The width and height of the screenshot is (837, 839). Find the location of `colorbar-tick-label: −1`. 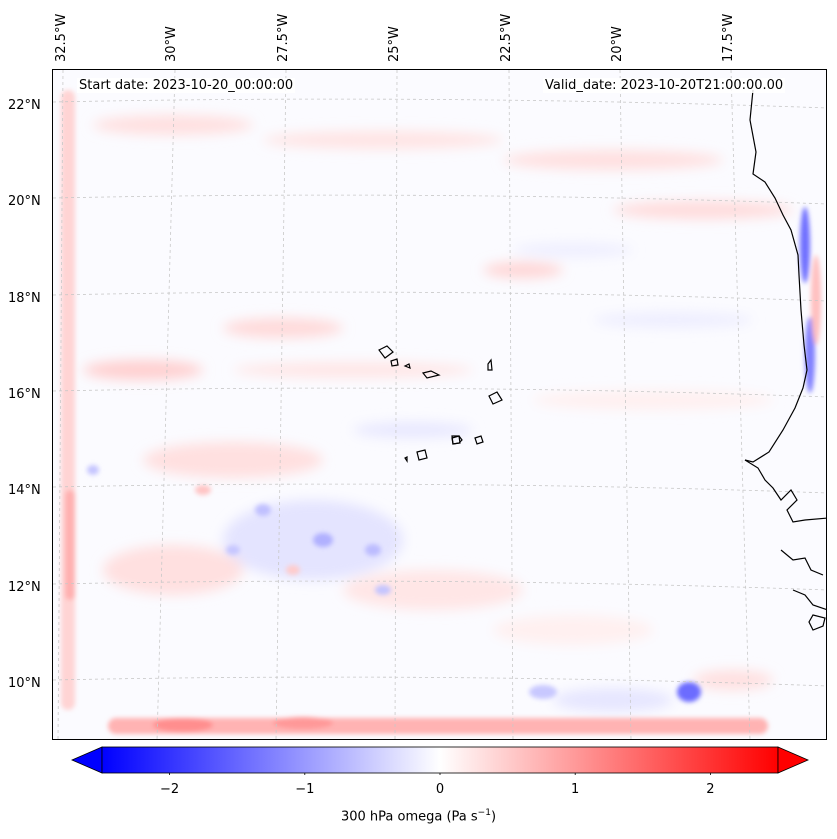

colorbar-tick-label: −1 is located at coordinates (305, 789).